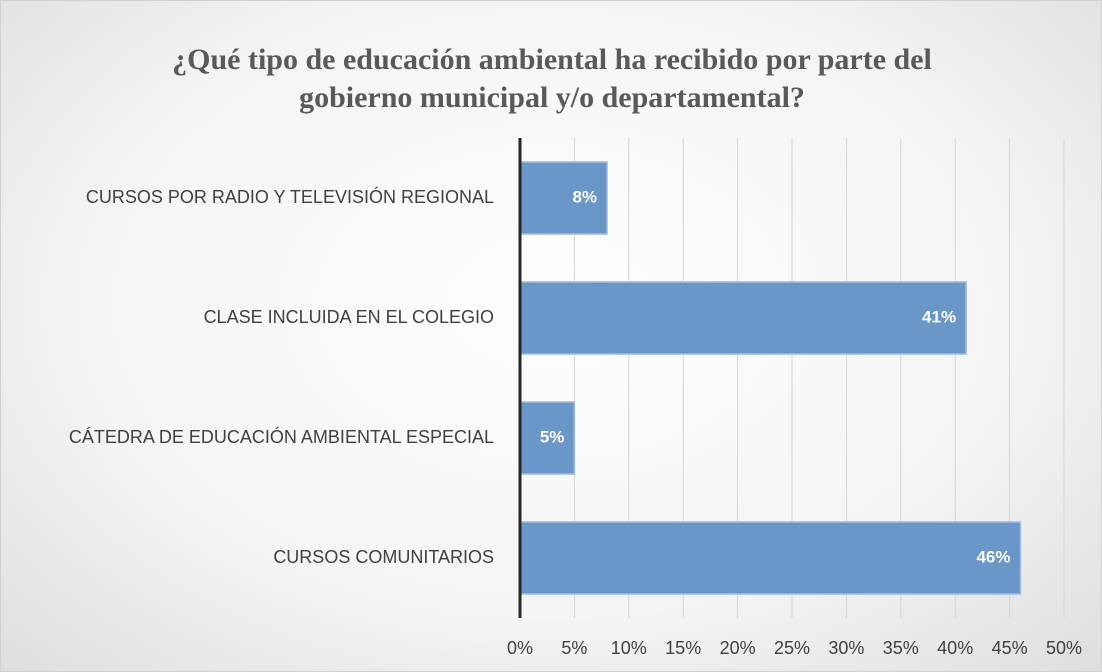  What do you see at coordinates (349, 317) in the screenshot?
I see `y-tick-label: CLASE INCLUIDA EN EL COLEGIO` at bounding box center [349, 317].